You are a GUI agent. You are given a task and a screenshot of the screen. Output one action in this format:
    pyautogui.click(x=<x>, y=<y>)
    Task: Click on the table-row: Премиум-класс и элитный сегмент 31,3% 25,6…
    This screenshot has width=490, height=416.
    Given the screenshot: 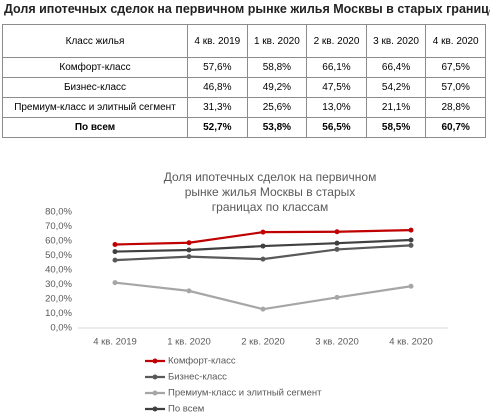 What is the action you would take?
    pyautogui.click(x=244, y=107)
    